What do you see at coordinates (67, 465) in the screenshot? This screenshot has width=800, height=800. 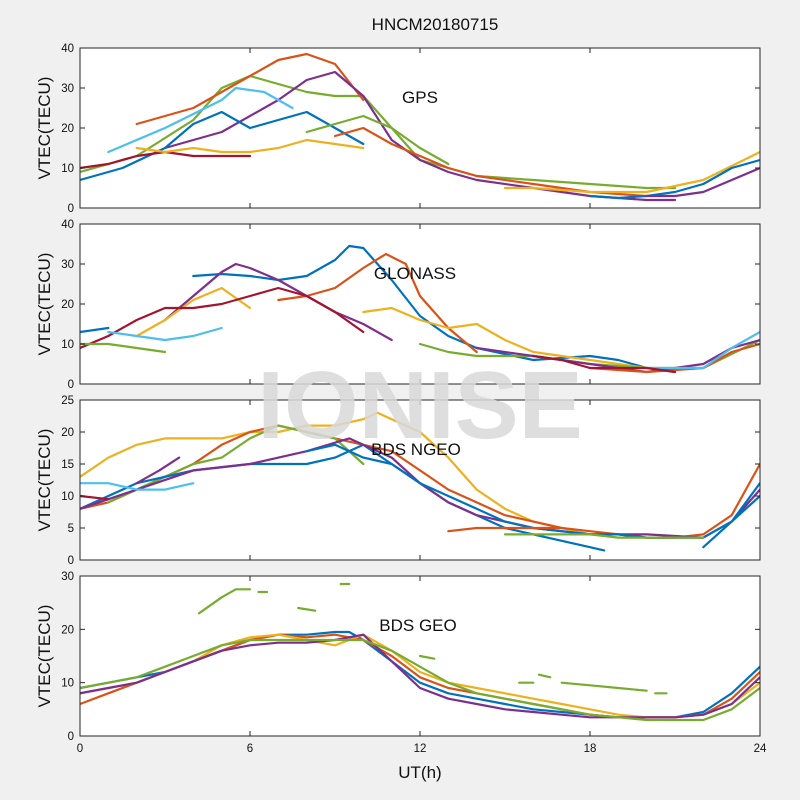 I see `y-tick-label: 15` at bounding box center [67, 465].